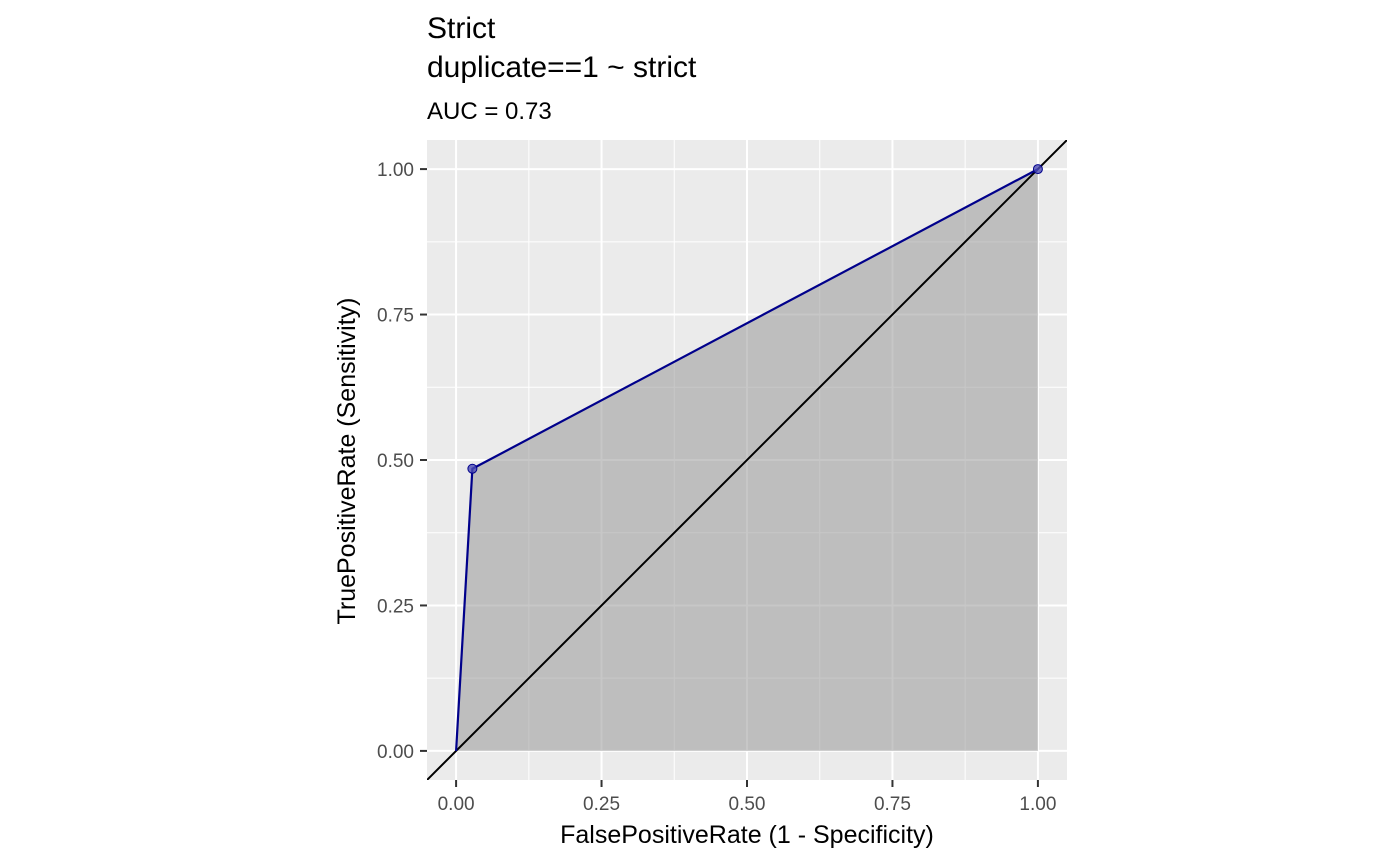 This screenshot has width=1400, height=865. Describe the element at coordinates (395, 606) in the screenshot. I see `y-tick-label: 0.25` at that location.